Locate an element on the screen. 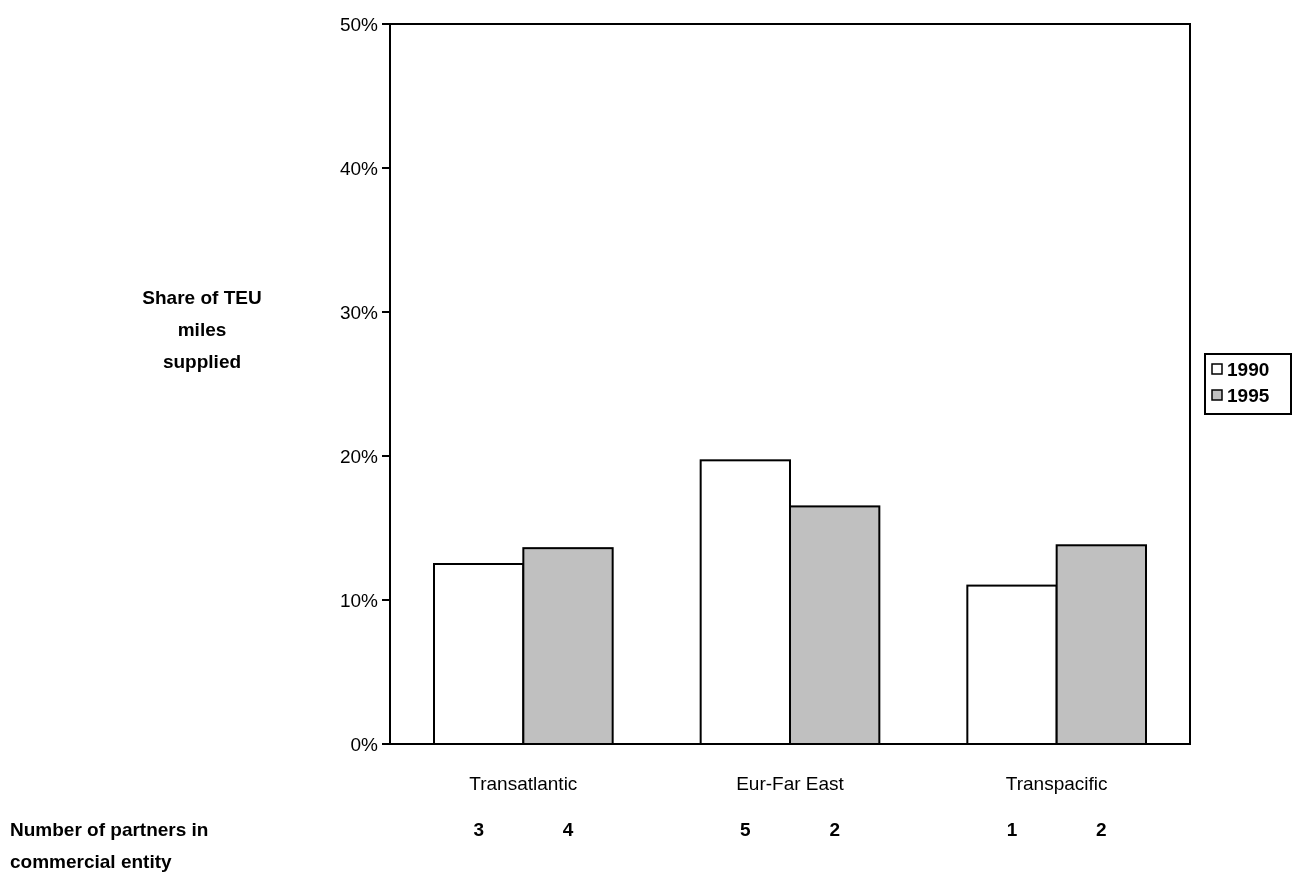 This screenshot has height=874, width=1296. text: 5 is located at coordinates (746, 829).